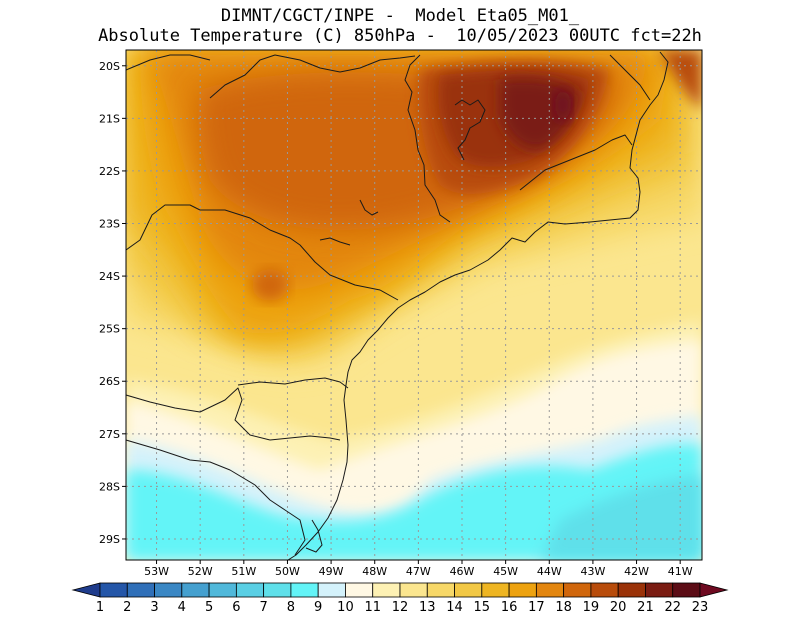 The width and height of the screenshot is (800, 618). Describe the element at coordinates (372, 607) in the screenshot. I see `colorbar-label: 11` at that location.